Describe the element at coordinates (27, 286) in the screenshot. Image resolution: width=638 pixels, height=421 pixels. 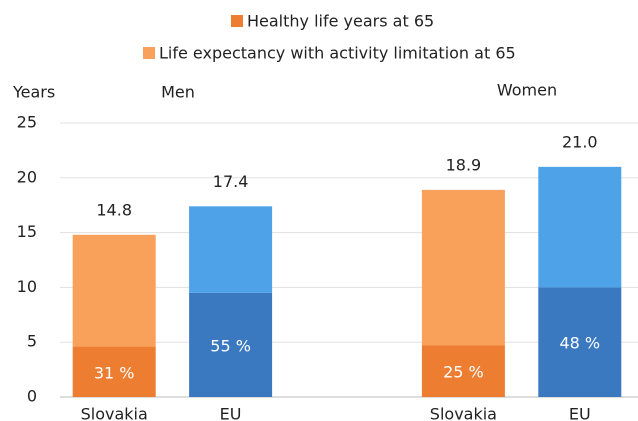
I see `y-tick-label: 10` at that location.